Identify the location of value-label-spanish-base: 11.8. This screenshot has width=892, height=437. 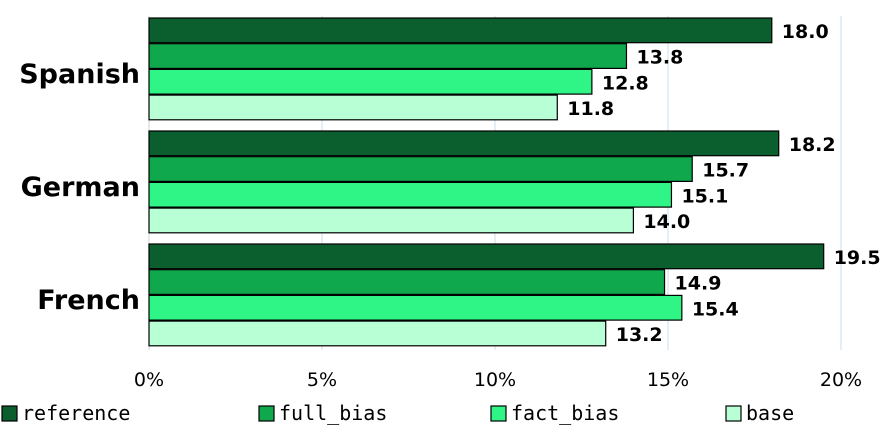
(590, 109).